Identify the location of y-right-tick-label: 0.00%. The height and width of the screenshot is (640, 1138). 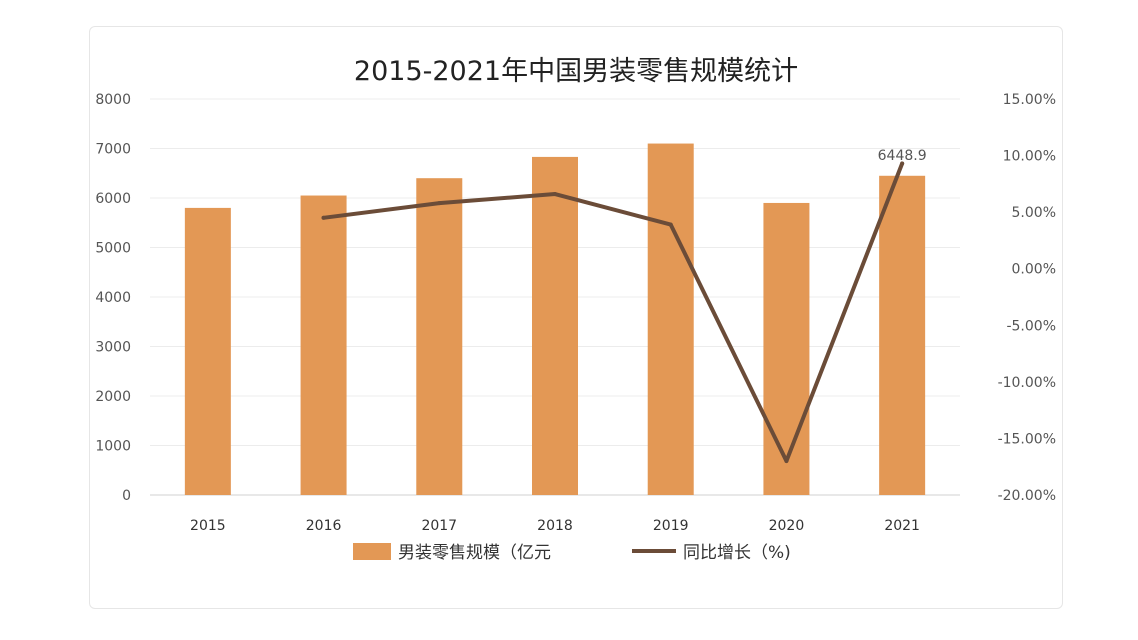
(1034, 270).